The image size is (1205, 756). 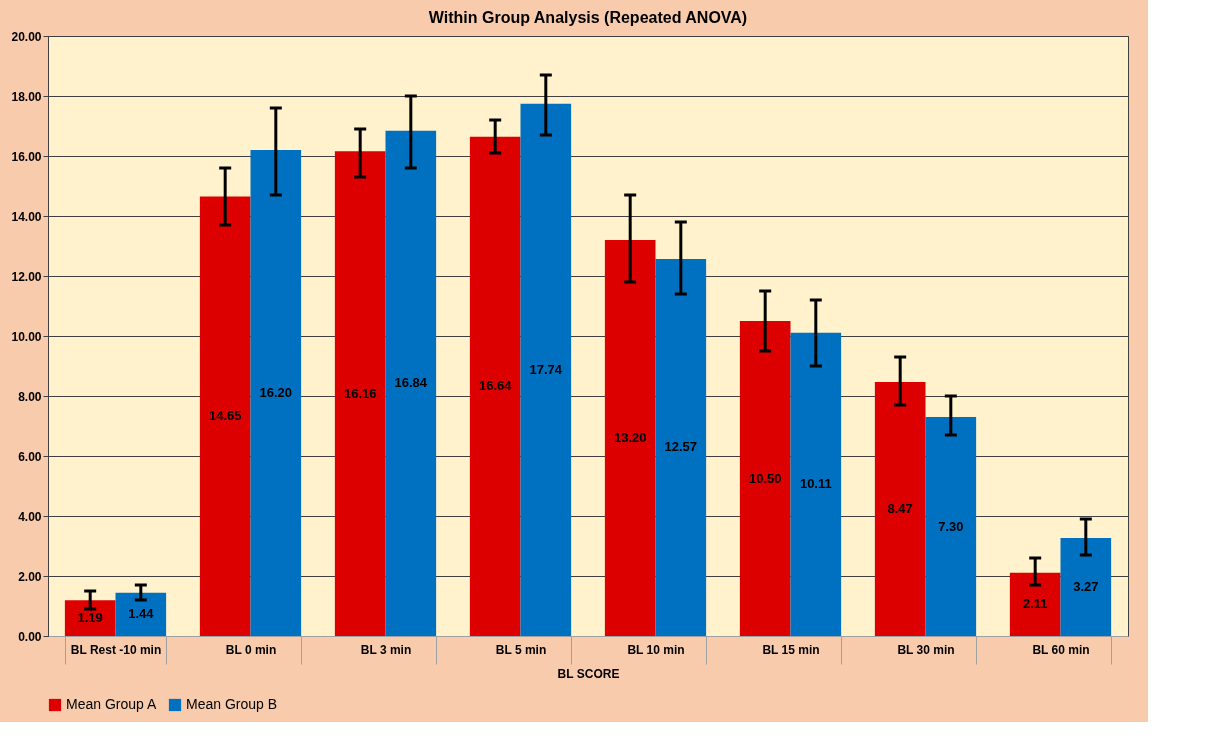 What do you see at coordinates (386, 649) in the screenshot?
I see `x-tick-label: BL 3 min` at bounding box center [386, 649].